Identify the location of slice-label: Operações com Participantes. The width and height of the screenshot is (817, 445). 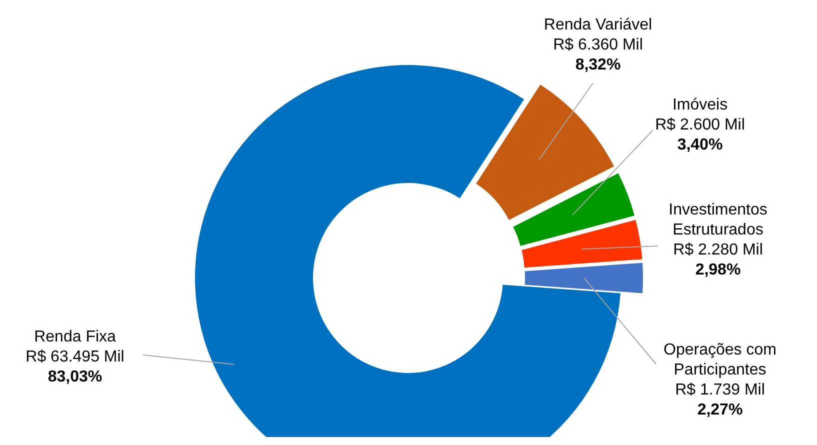
(720, 360).